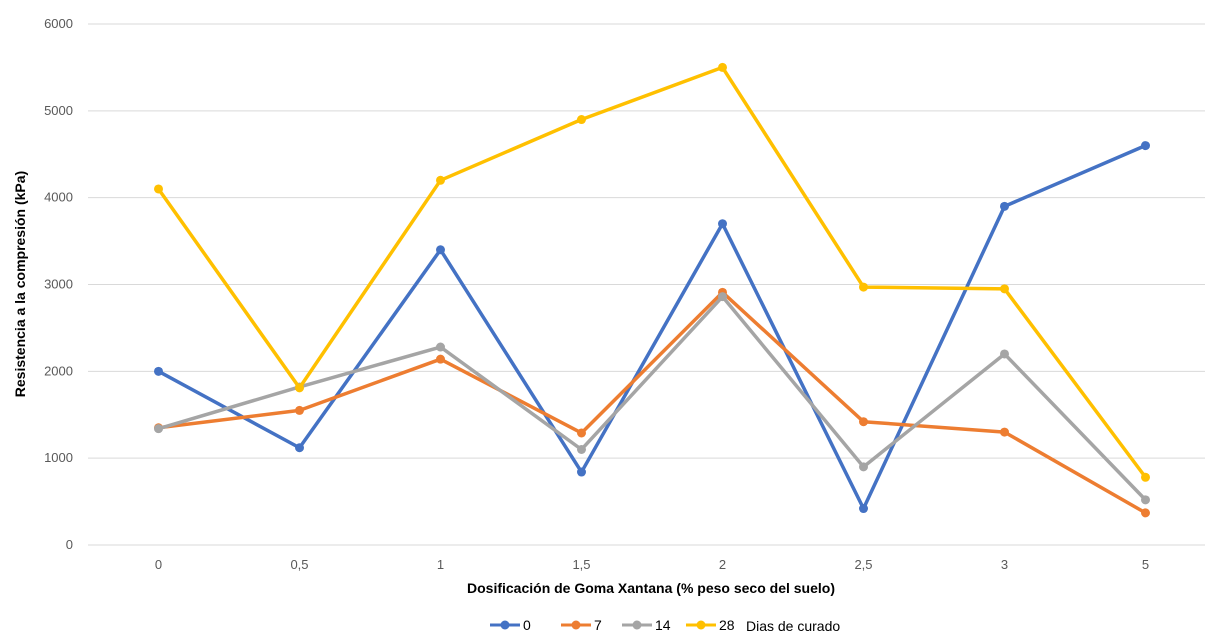 The image size is (1205, 633). What do you see at coordinates (722, 564) in the screenshot?
I see `x-tick-label: 2` at bounding box center [722, 564].